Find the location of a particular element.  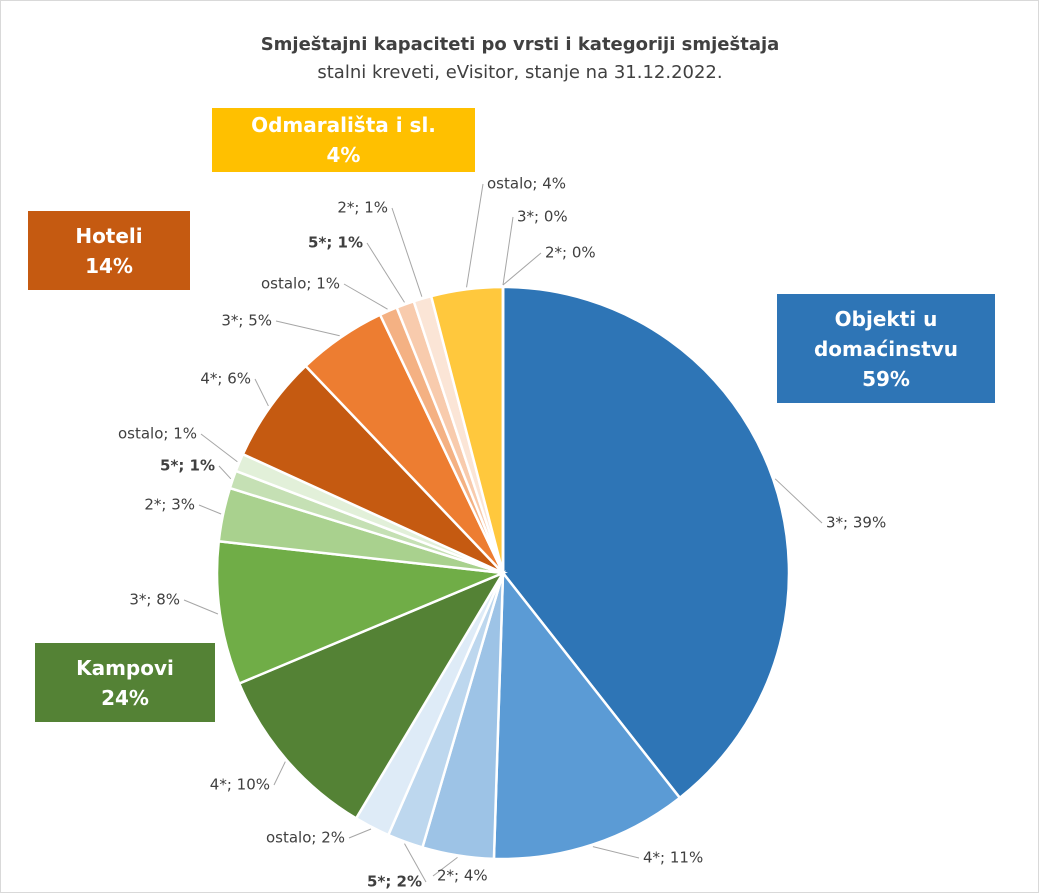

group-name: Kampovi is located at coordinates (125, 667).